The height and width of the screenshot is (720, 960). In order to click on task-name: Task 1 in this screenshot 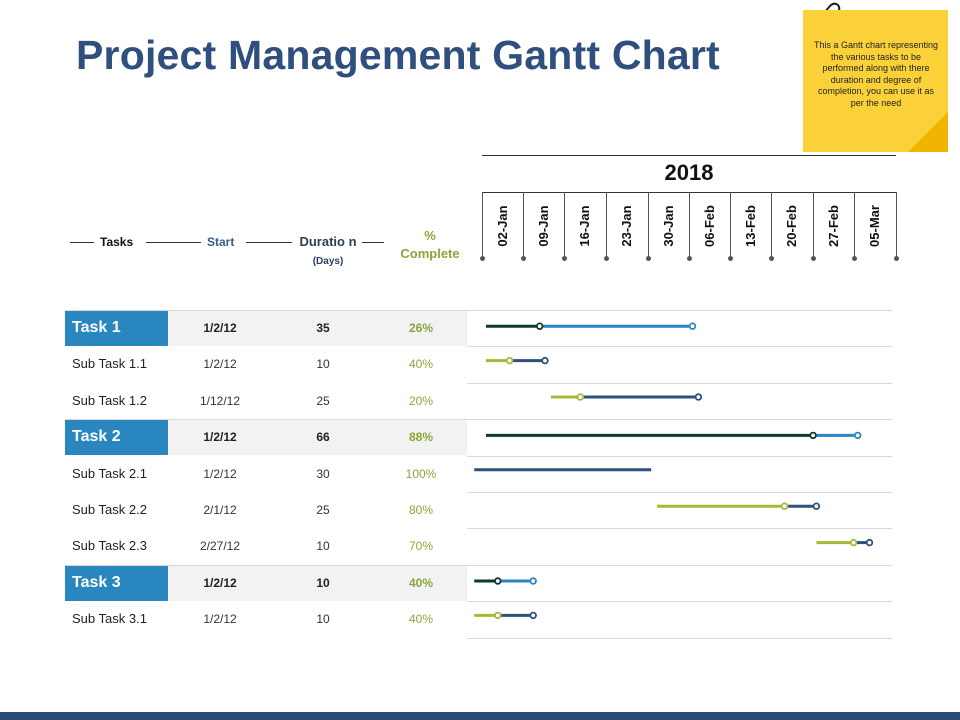, I will do `click(116, 328)`.